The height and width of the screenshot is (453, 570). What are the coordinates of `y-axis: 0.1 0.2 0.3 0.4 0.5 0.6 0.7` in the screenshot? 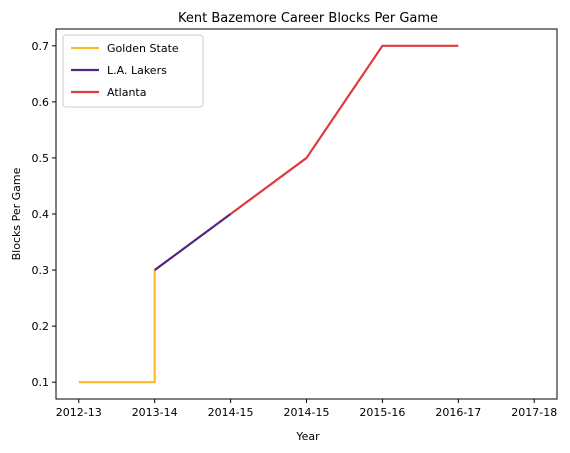 It's located at (44, 214).